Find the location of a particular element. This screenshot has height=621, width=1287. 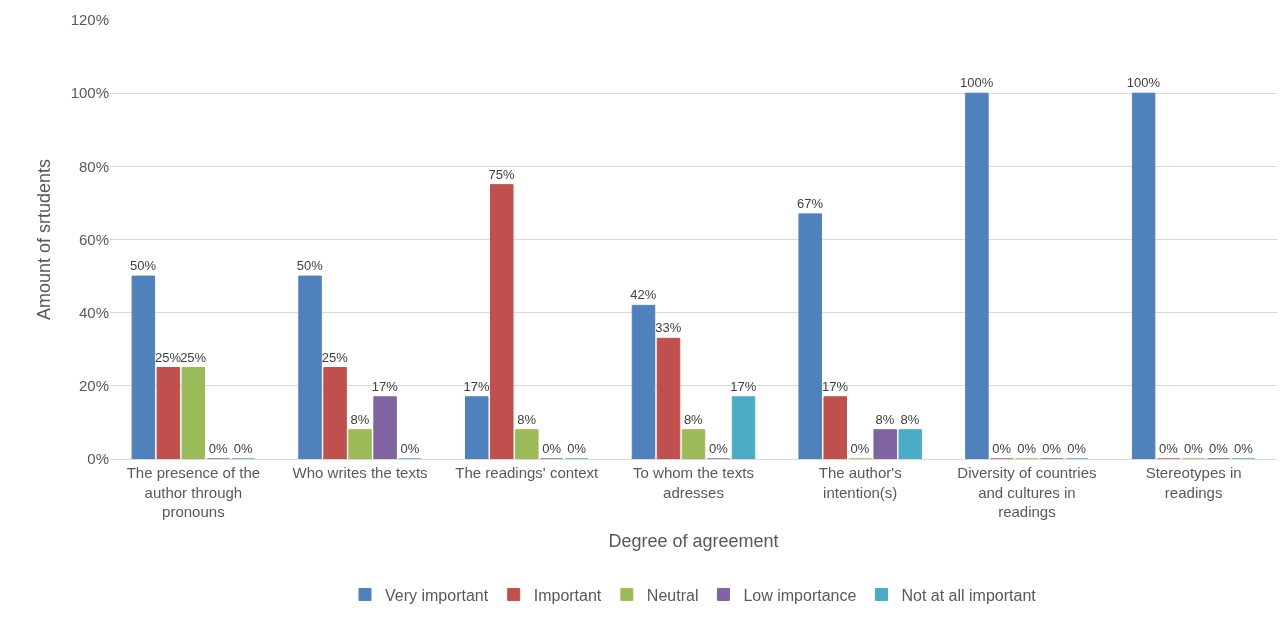

data-label: 33% is located at coordinates (668, 328).